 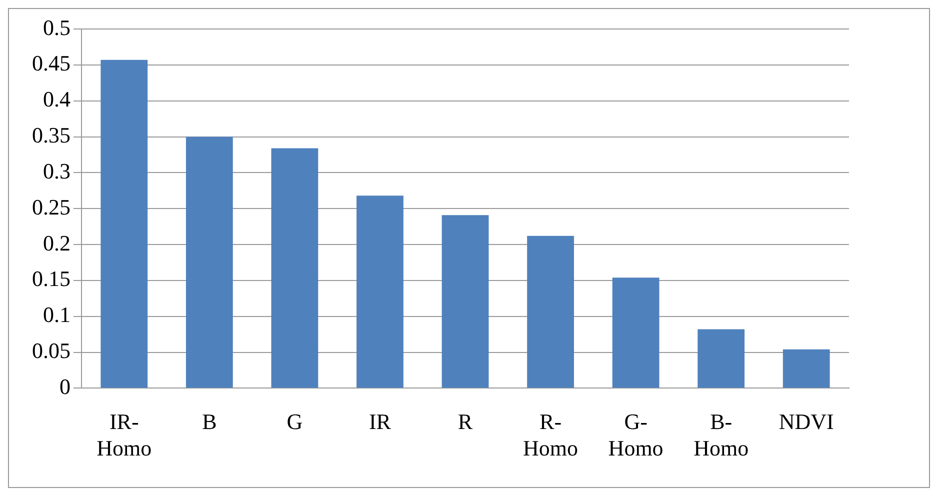 I want to click on y-tick-label: 0.05, so click(x=51, y=351).